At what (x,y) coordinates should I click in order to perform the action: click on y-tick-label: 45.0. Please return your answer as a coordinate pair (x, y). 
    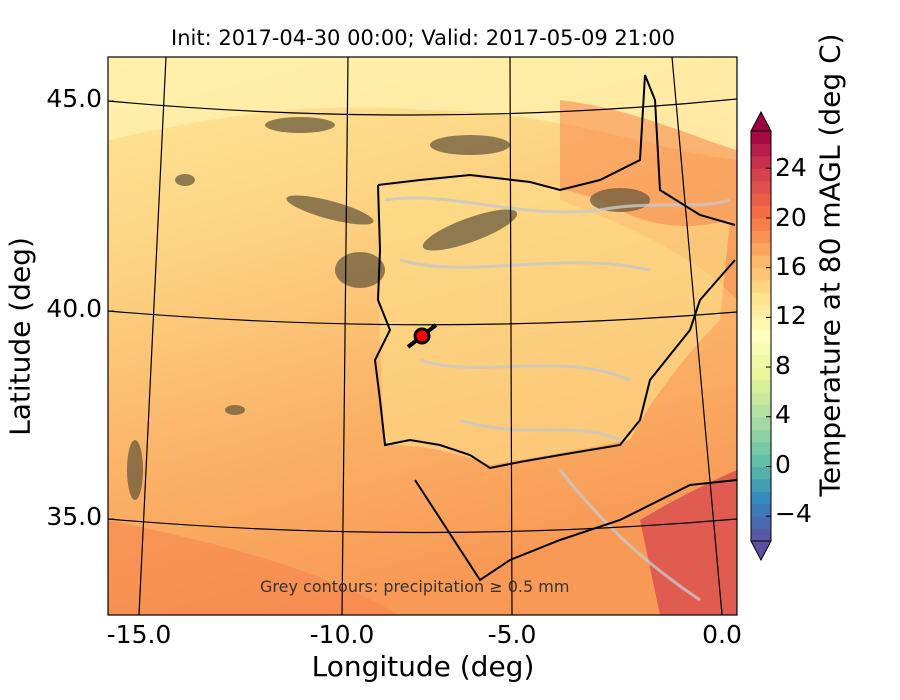
    Looking at the image, I should click on (74, 98).